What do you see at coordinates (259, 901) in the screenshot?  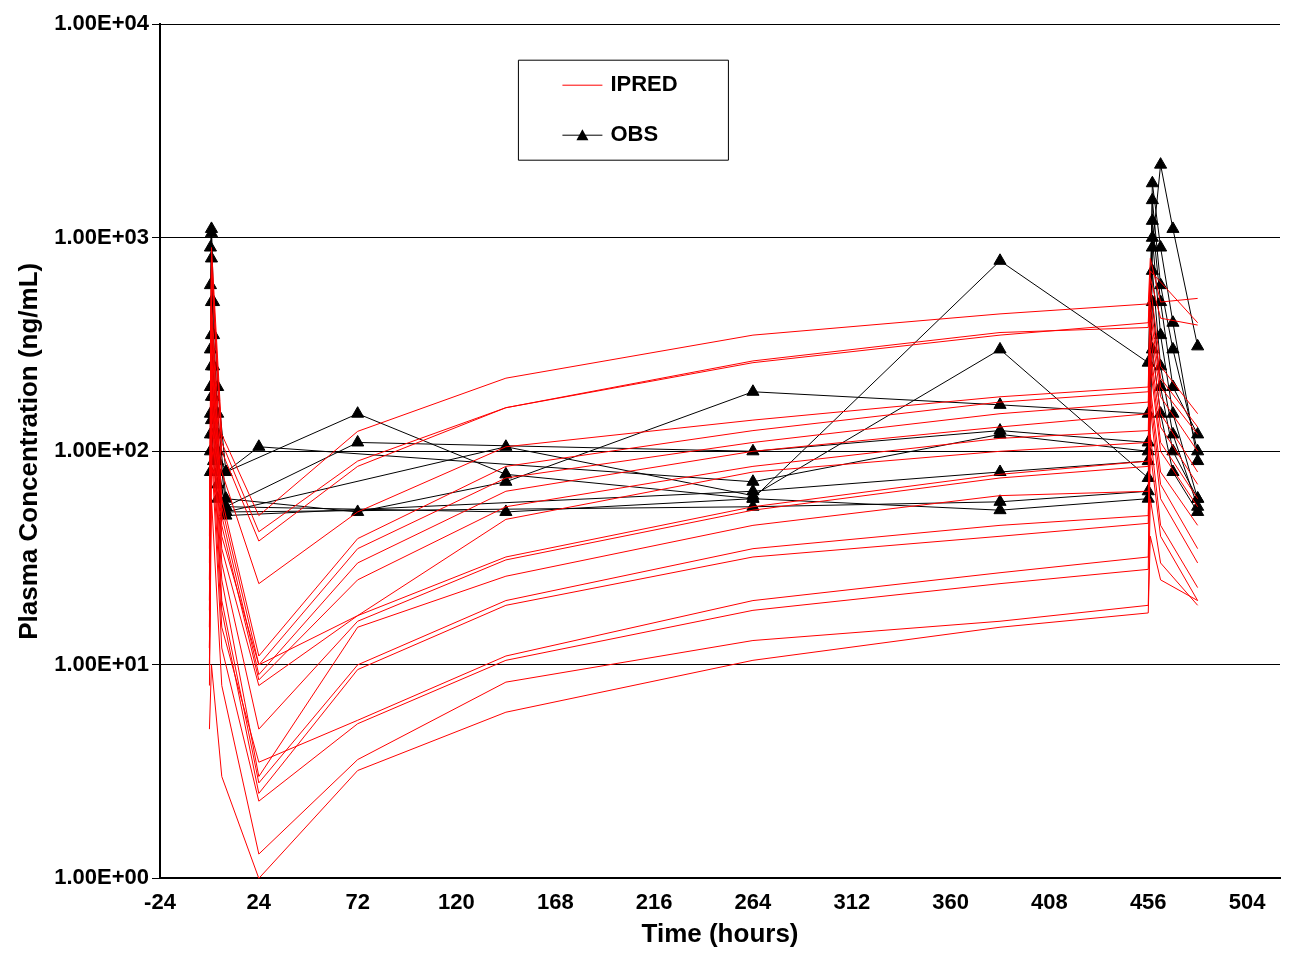 I see `x-tick-label: 24` at bounding box center [259, 901].